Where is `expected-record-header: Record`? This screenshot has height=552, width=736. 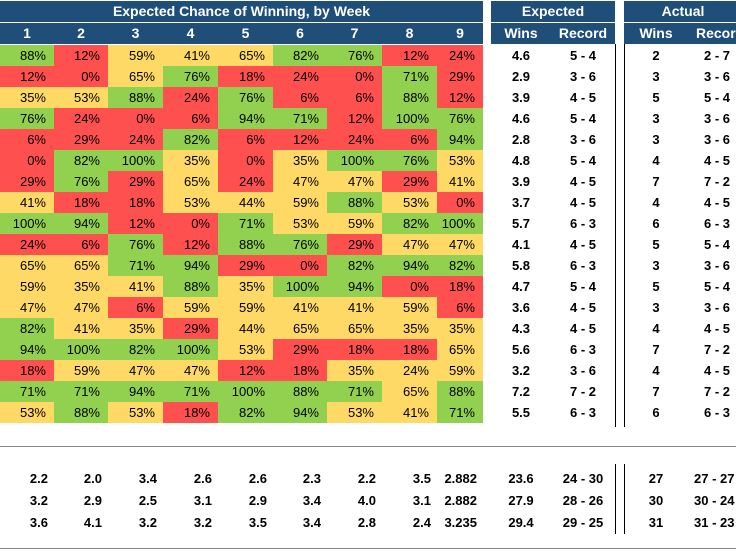
expected-record-header: Record is located at coordinates (583, 33).